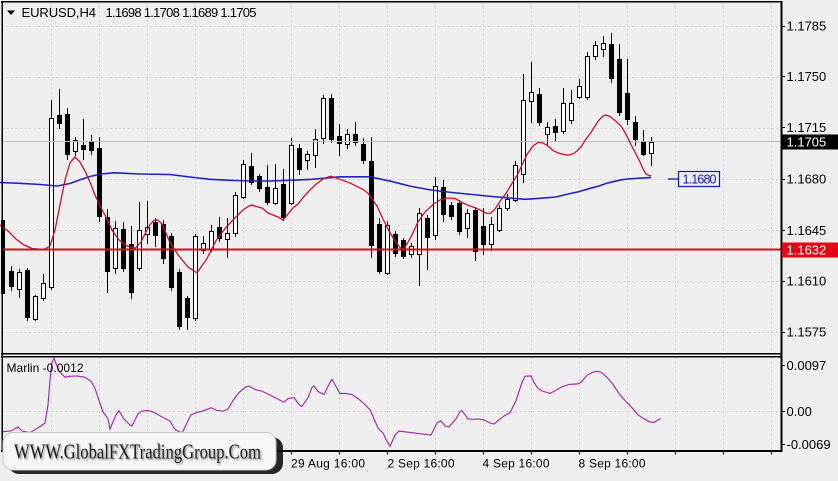 The height and width of the screenshot is (481, 838). What do you see at coordinates (807, 230) in the screenshot?
I see `svg-text: 1.1645` at bounding box center [807, 230].